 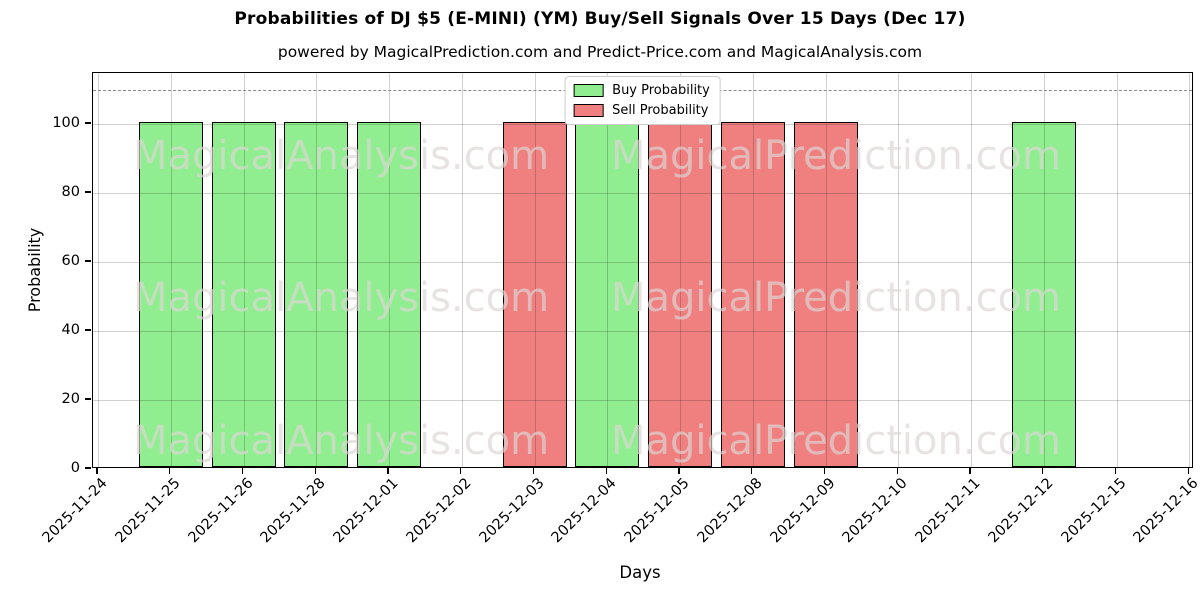 What do you see at coordinates (70, 192) in the screenshot?
I see `y-tick-label: 80` at bounding box center [70, 192].